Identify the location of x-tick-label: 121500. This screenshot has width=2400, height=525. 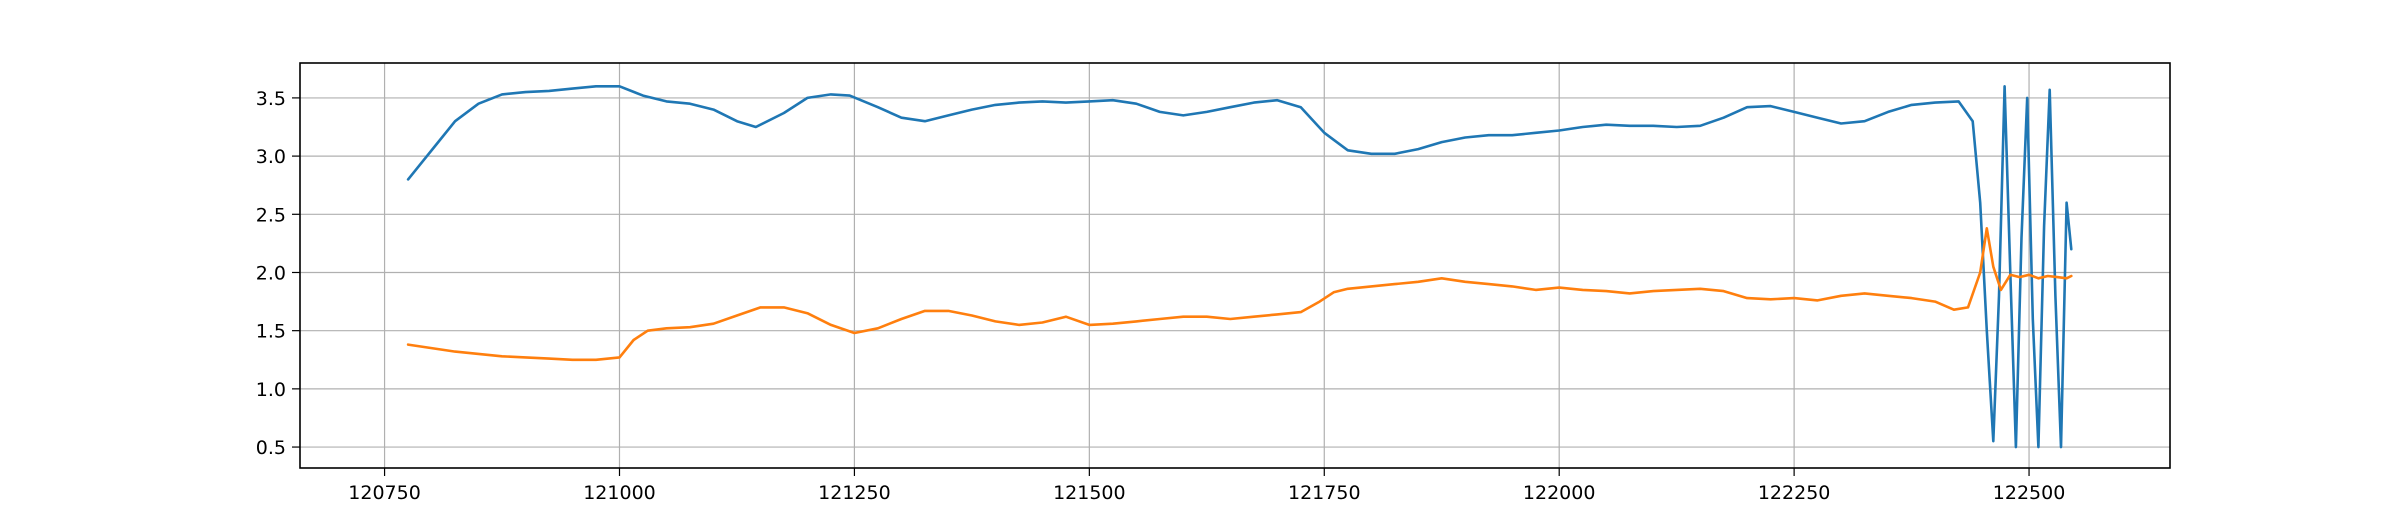
(1089, 493).